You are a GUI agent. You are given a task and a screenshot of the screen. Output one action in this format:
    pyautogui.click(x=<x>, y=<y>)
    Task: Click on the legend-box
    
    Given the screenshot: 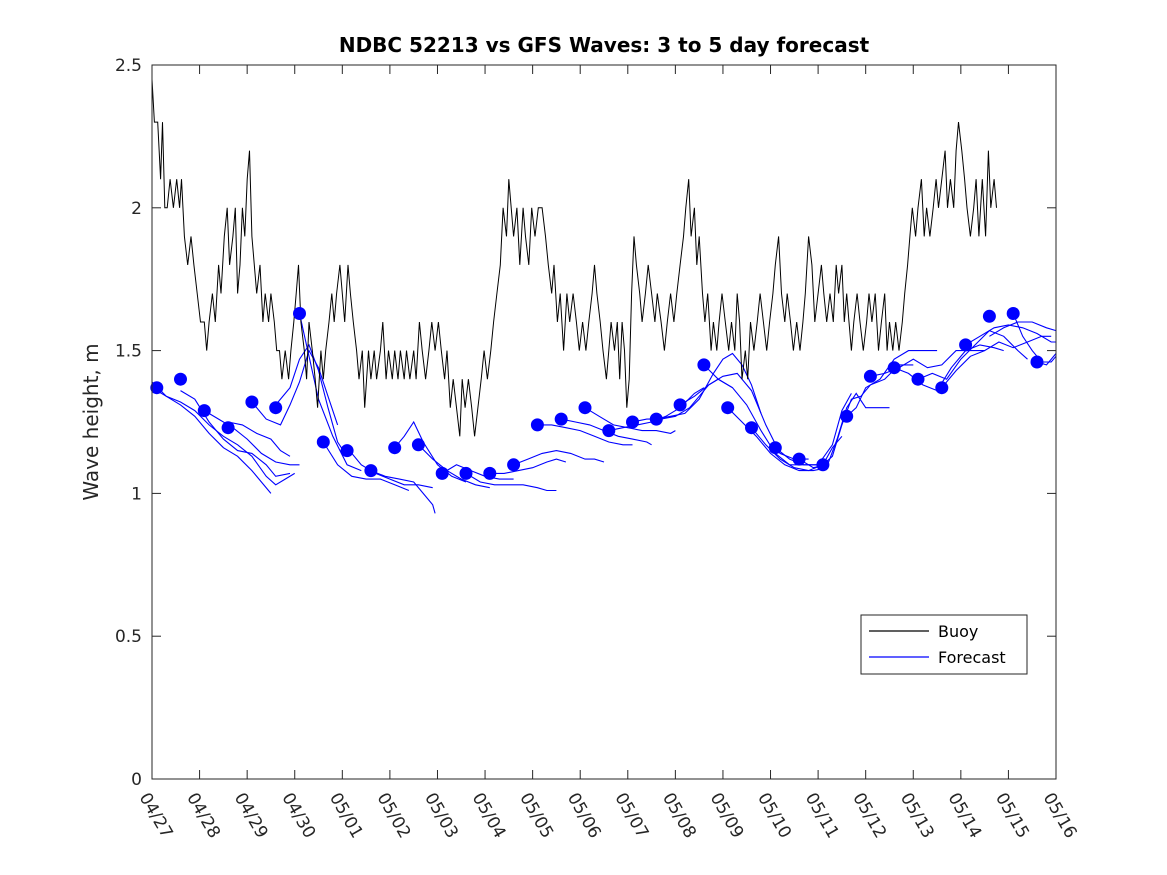 What is the action you would take?
    pyautogui.click(x=944, y=644)
    